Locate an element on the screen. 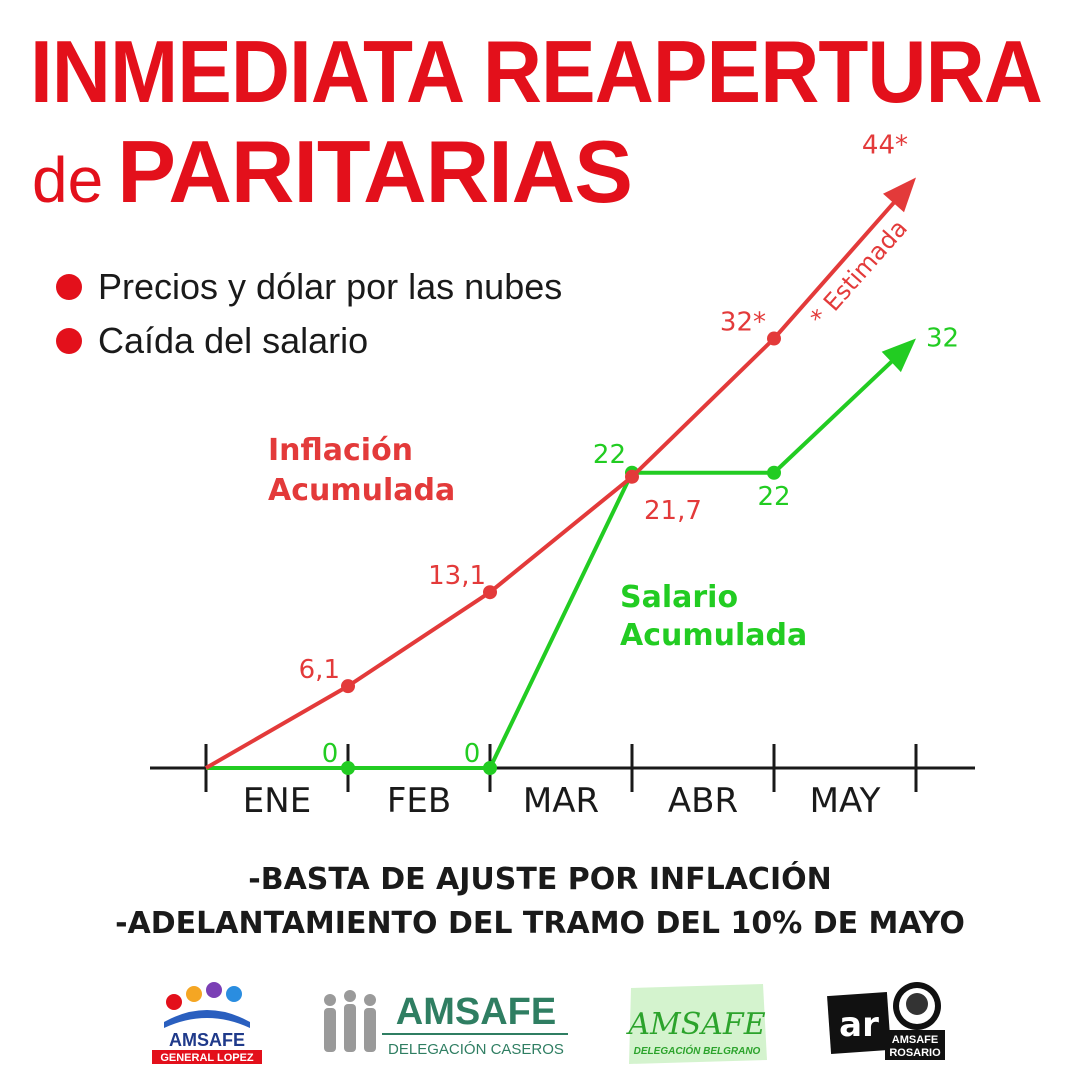 Image resolution: width=1080 pixels, height=1080 pixels. bullet-item: Precios y dólar por las nubes is located at coordinates (309, 287).